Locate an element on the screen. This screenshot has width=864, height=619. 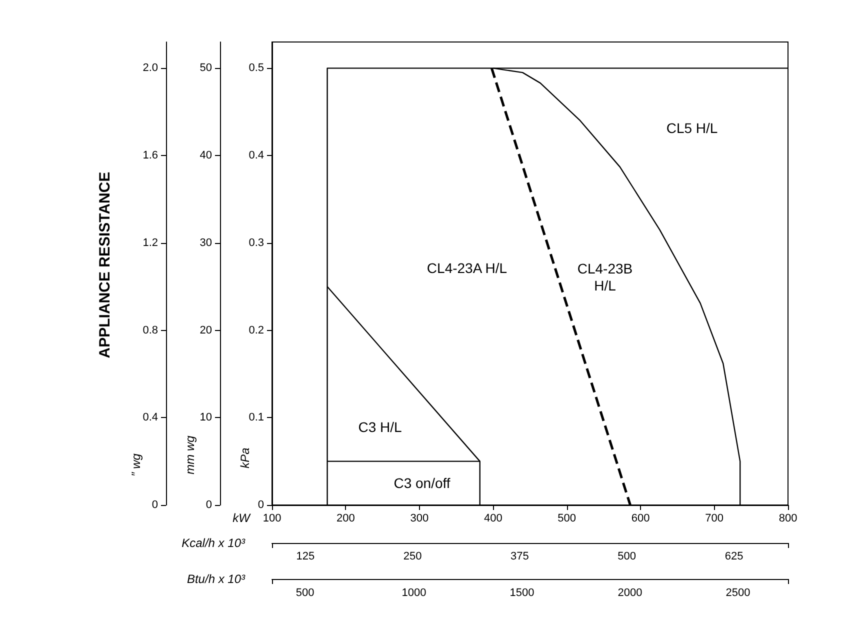
annotation: CL5 H/L is located at coordinates (692, 128).